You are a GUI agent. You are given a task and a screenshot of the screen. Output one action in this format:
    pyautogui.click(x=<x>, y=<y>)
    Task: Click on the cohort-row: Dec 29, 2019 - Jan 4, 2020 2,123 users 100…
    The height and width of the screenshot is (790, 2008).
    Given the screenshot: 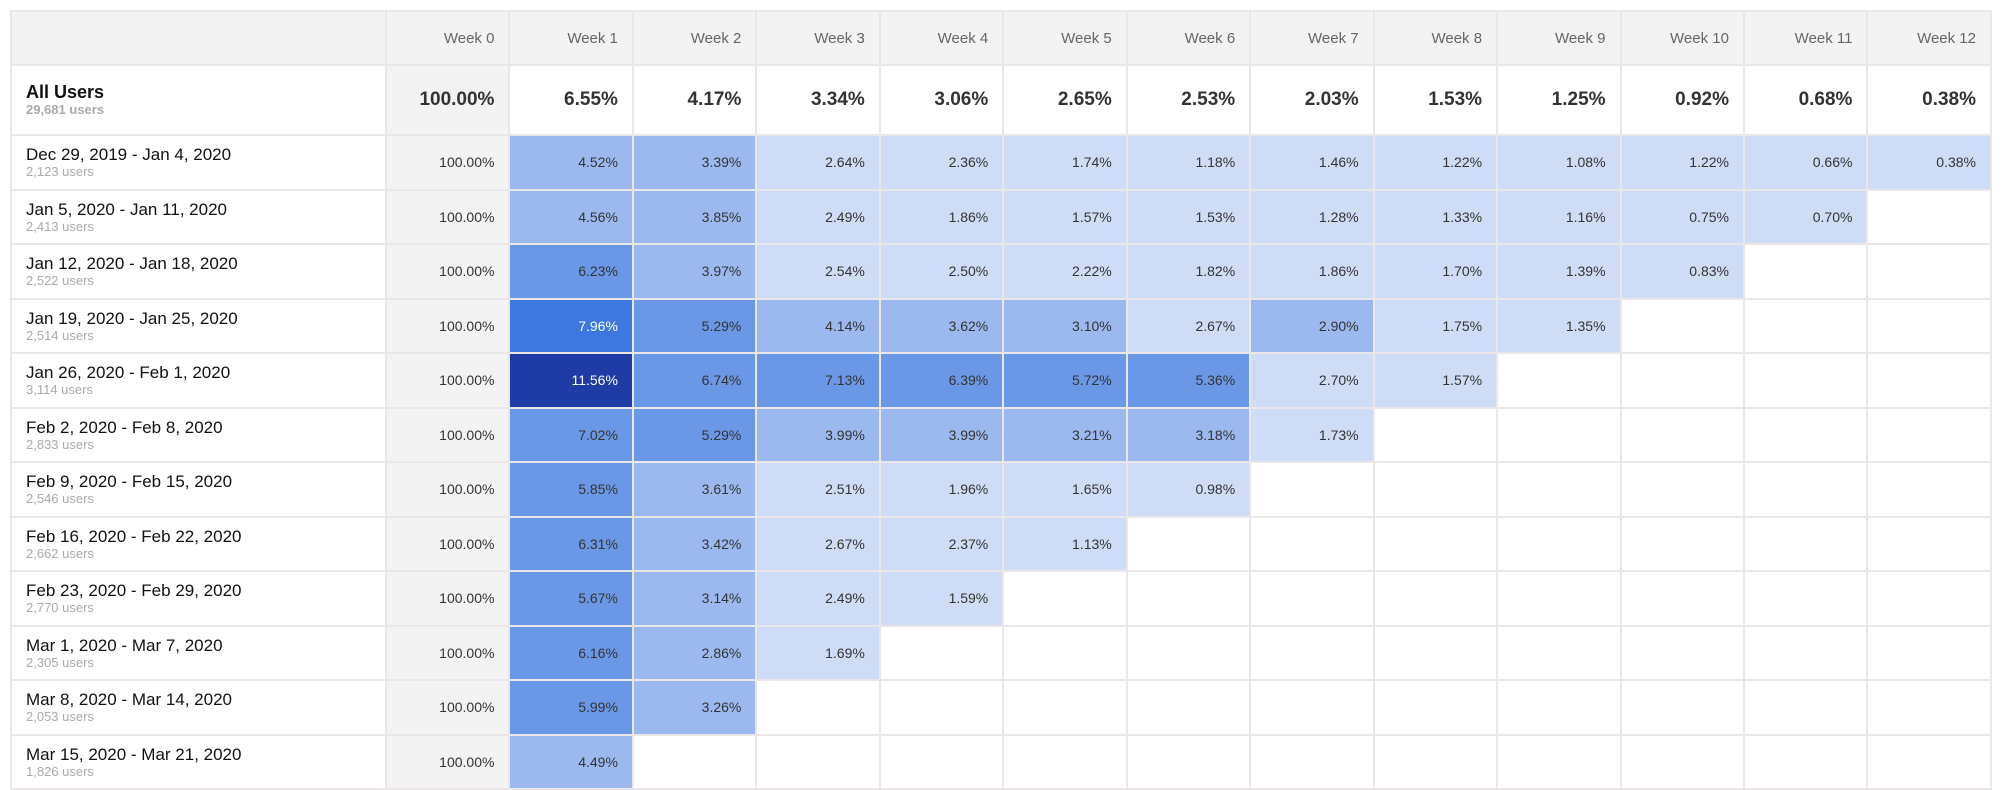 What is the action you would take?
    pyautogui.click(x=1001, y=162)
    